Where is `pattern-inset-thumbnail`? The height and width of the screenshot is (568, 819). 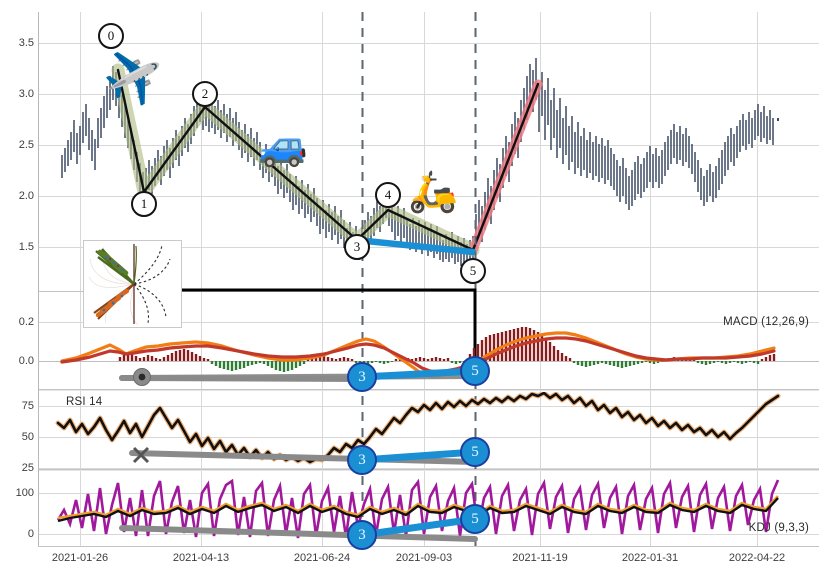
pattern-inset-thumbnail is located at coordinates (132, 284).